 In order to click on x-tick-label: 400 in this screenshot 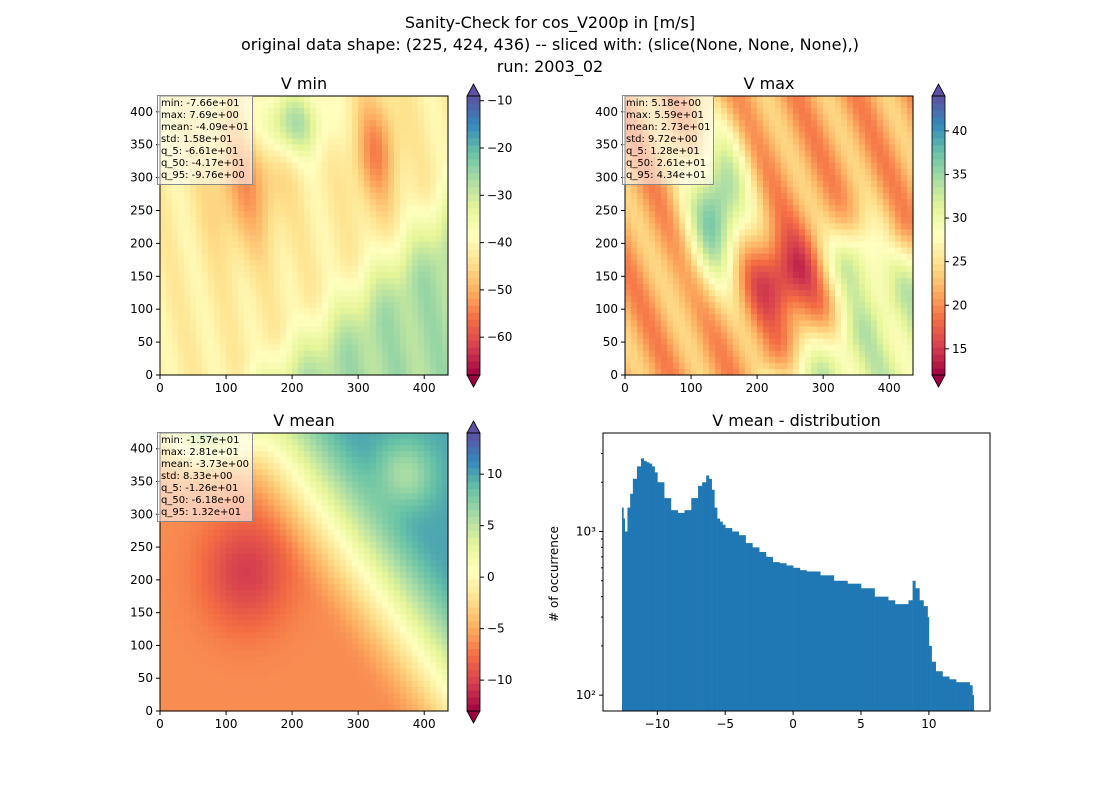, I will do `click(889, 388)`.